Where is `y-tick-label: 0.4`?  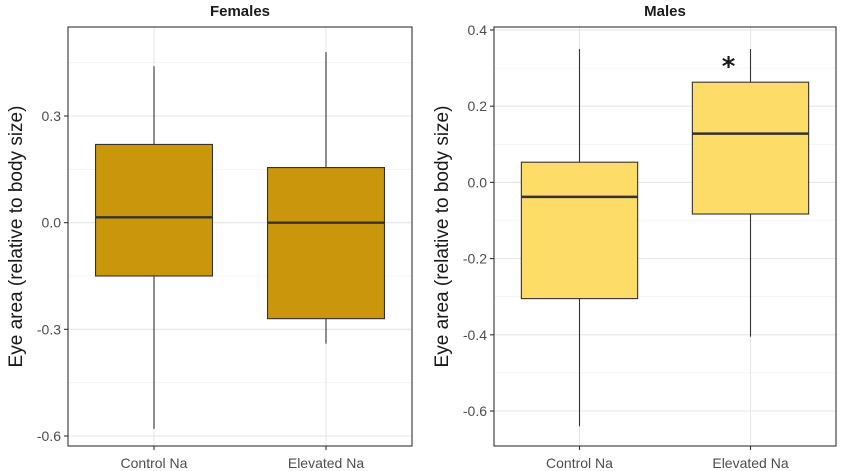 y-tick-label: 0.4 is located at coordinates (478, 30).